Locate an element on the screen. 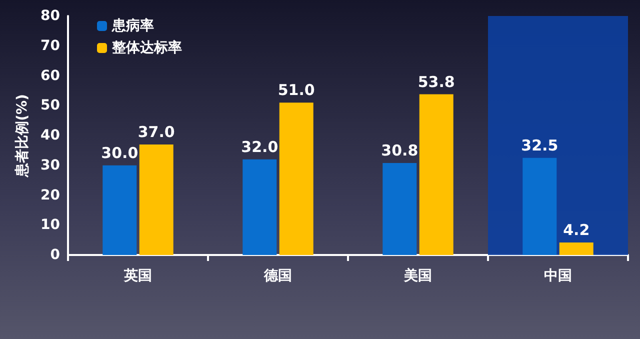 The width and height of the screenshot is (640, 339). x-tick-label: 美国 is located at coordinates (417, 275).